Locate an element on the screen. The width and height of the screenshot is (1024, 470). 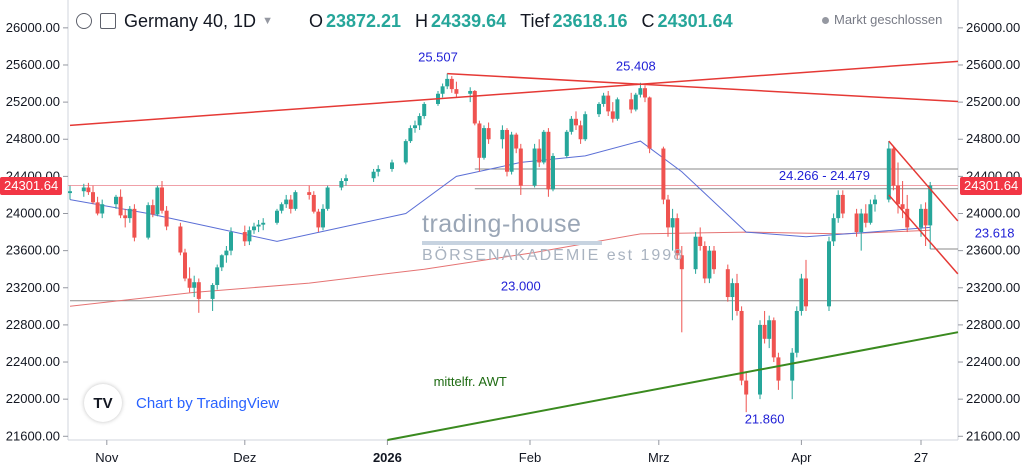
market-status-text: Markt geschlossen is located at coordinates (888, 19).